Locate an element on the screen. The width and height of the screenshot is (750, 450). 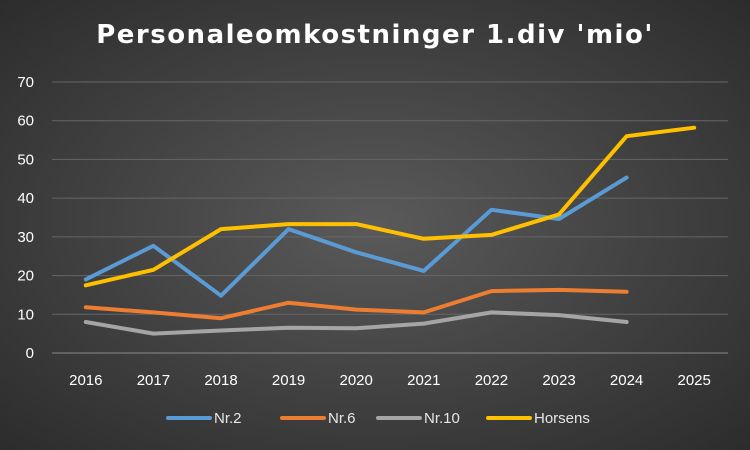
legend-label: Nr.10 is located at coordinates (442, 418).